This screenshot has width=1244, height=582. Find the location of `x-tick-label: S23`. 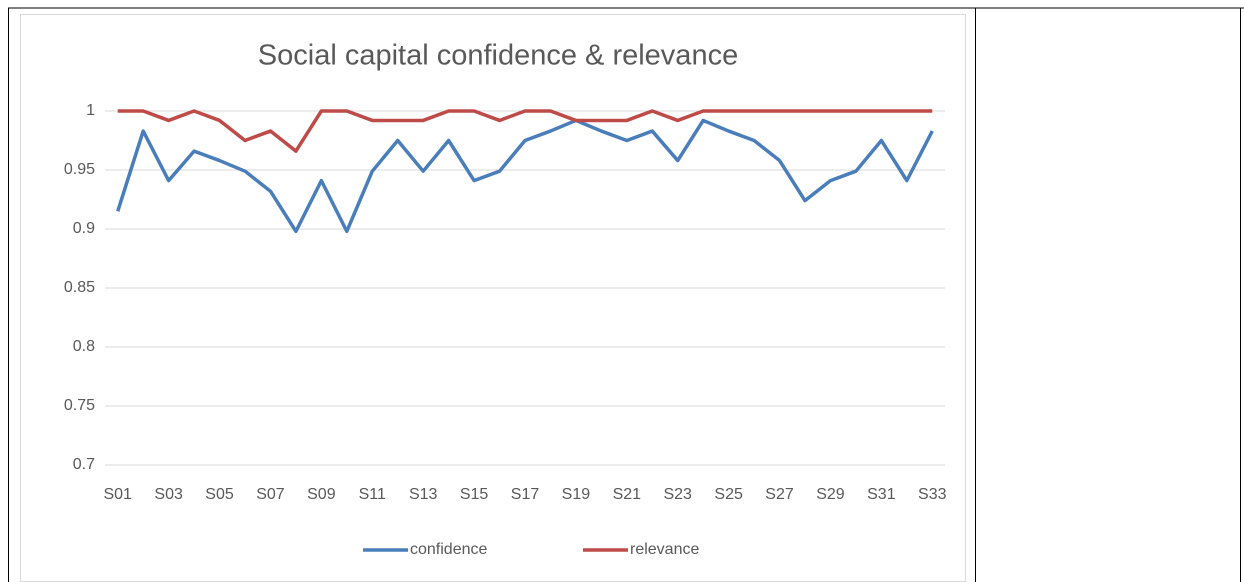

x-tick-label: S23 is located at coordinates (677, 494).